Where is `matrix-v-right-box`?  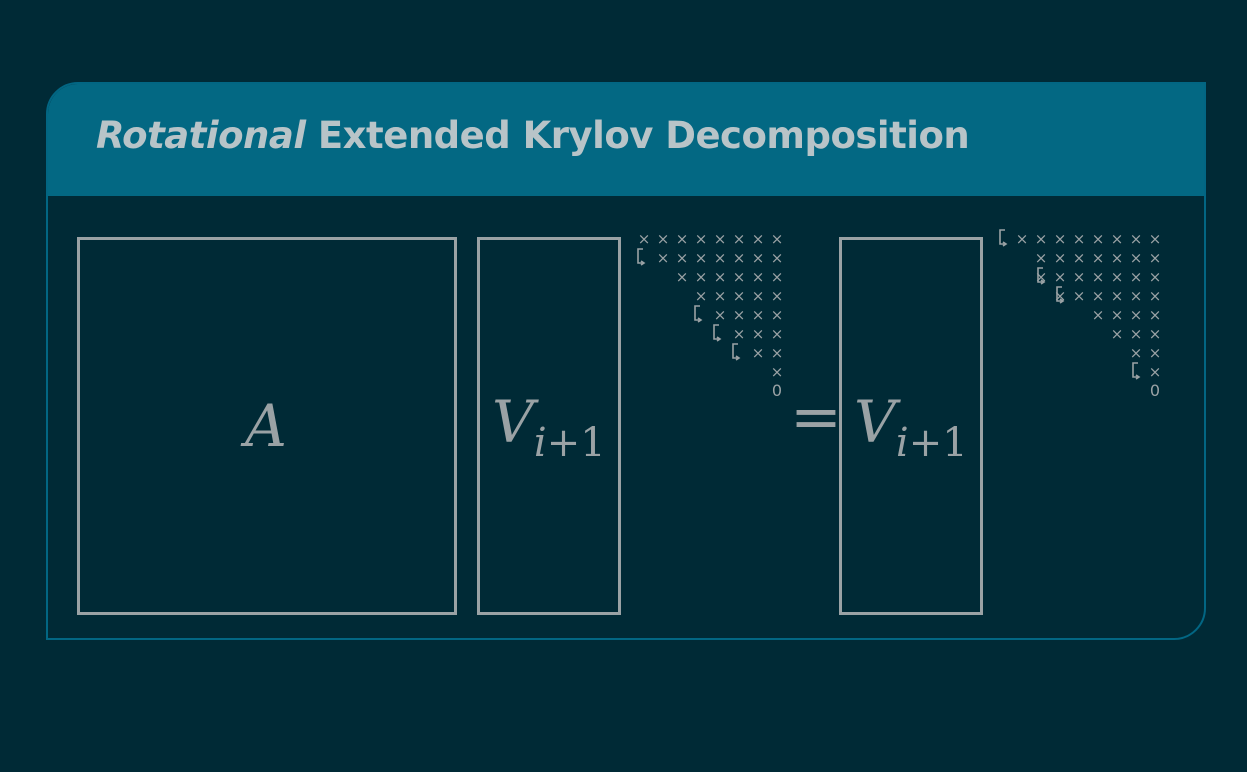
matrix-v-right-box is located at coordinates (911, 426).